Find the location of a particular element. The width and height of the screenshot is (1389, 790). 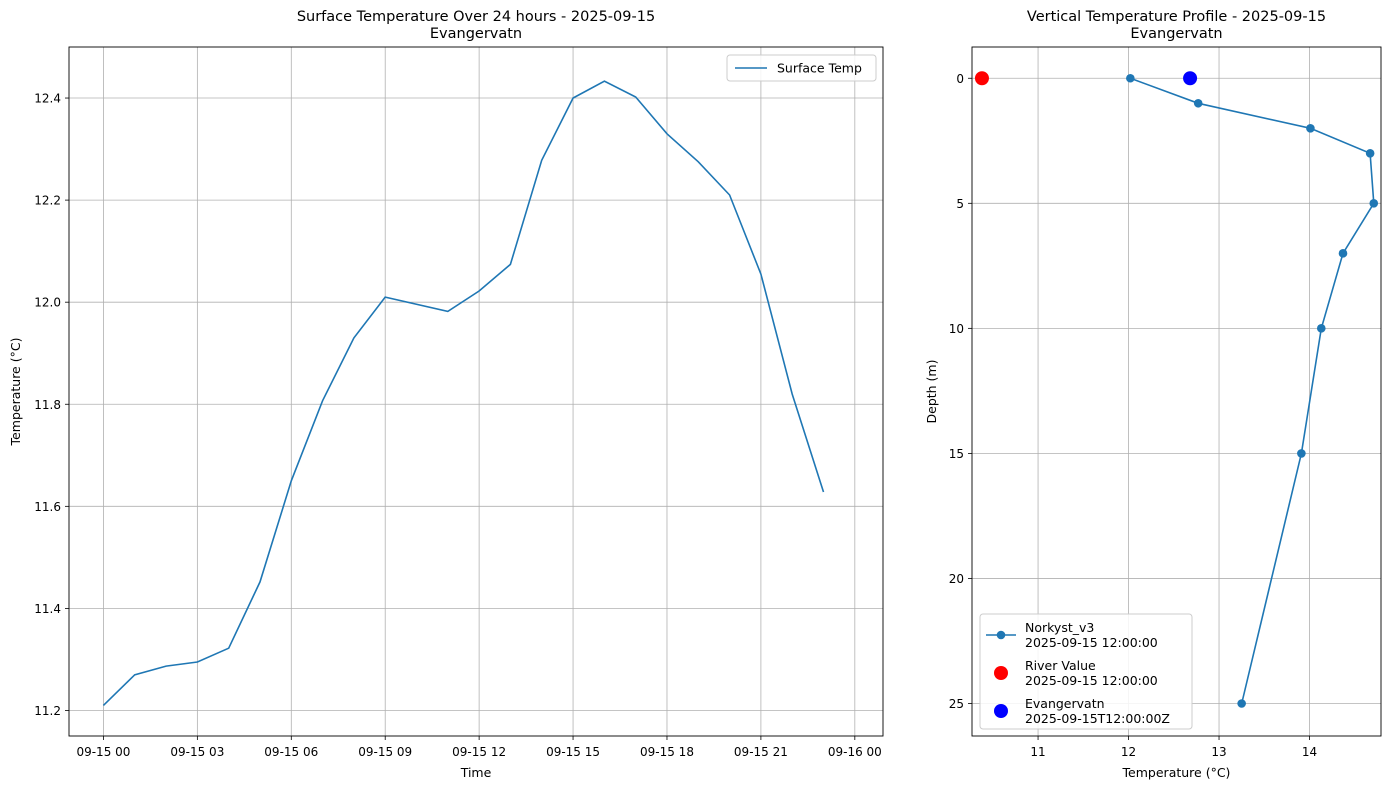

y-tick-label: 25 is located at coordinates (956, 704).